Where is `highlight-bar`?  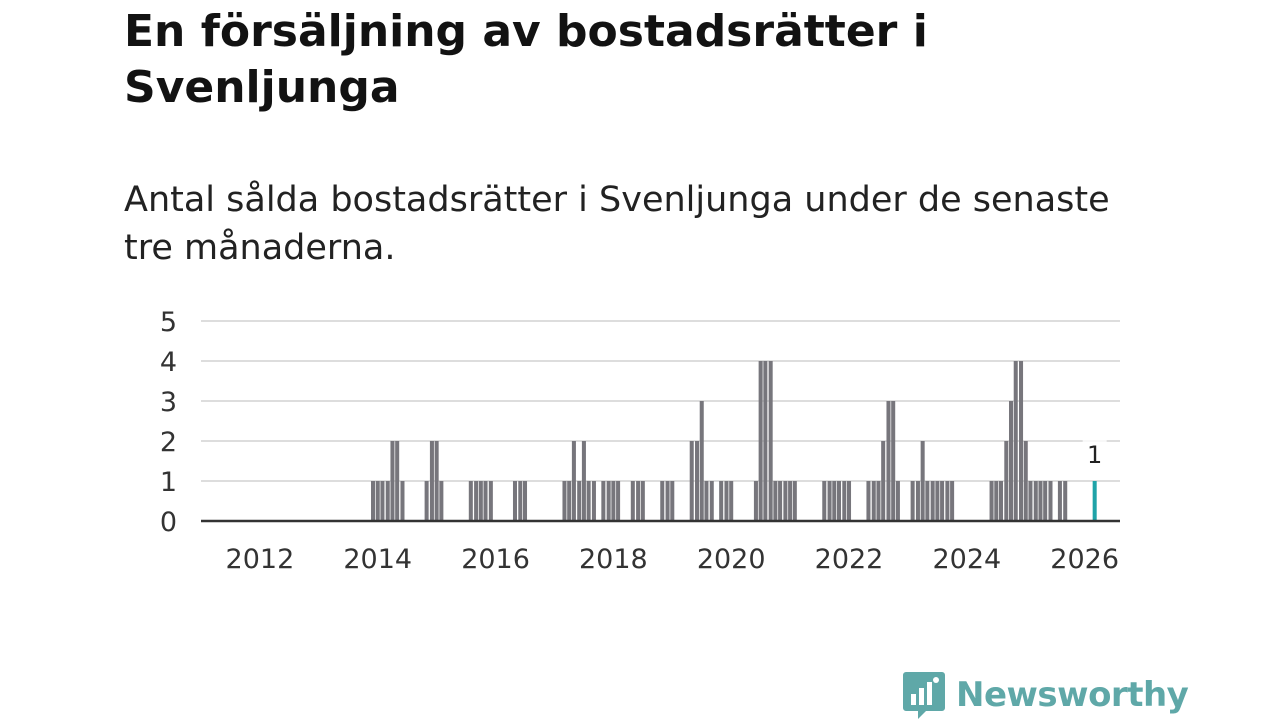
highlight-bar is located at coordinates (1094, 501).